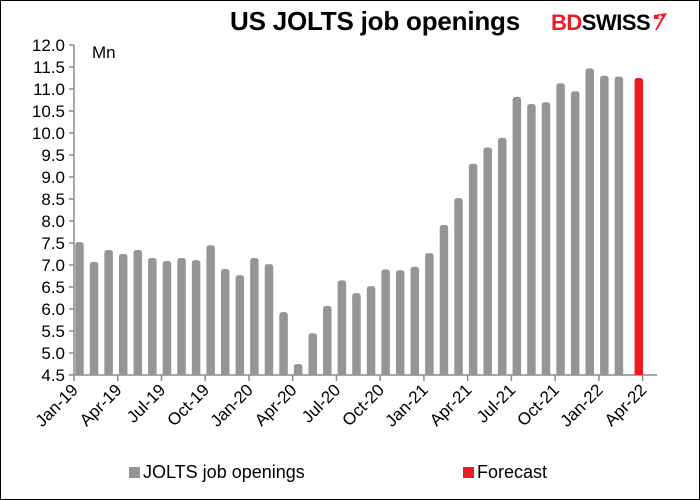 Image resolution: width=700 pixels, height=500 pixels. I want to click on logo-swiss: SWISS, so click(616, 22).